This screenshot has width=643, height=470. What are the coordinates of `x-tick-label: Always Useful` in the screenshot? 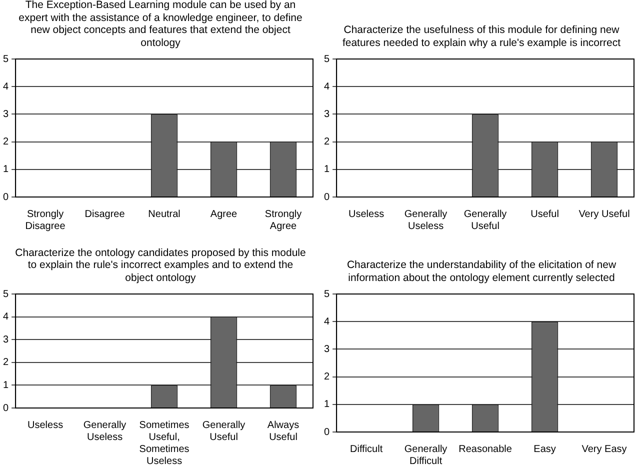 It's located at (283, 431).